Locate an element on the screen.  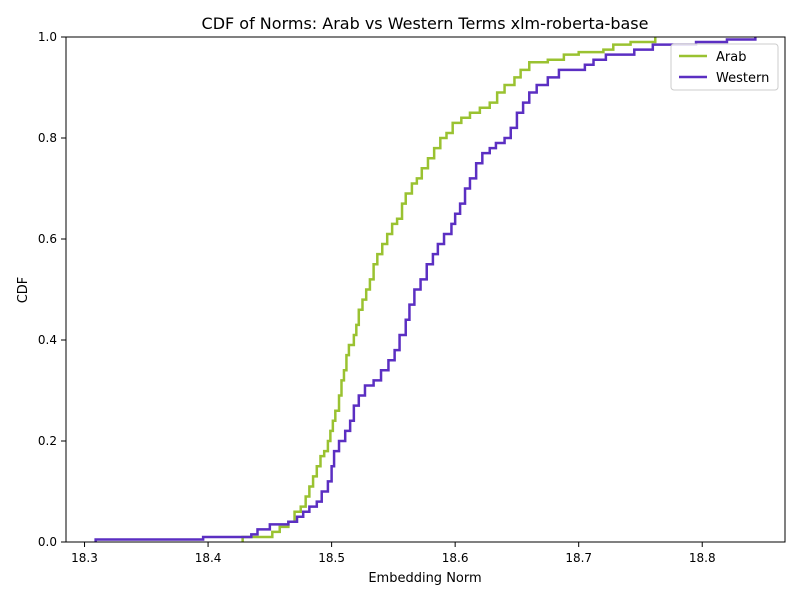
x-tick-label: 18.3 is located at coordinates (84, 558).